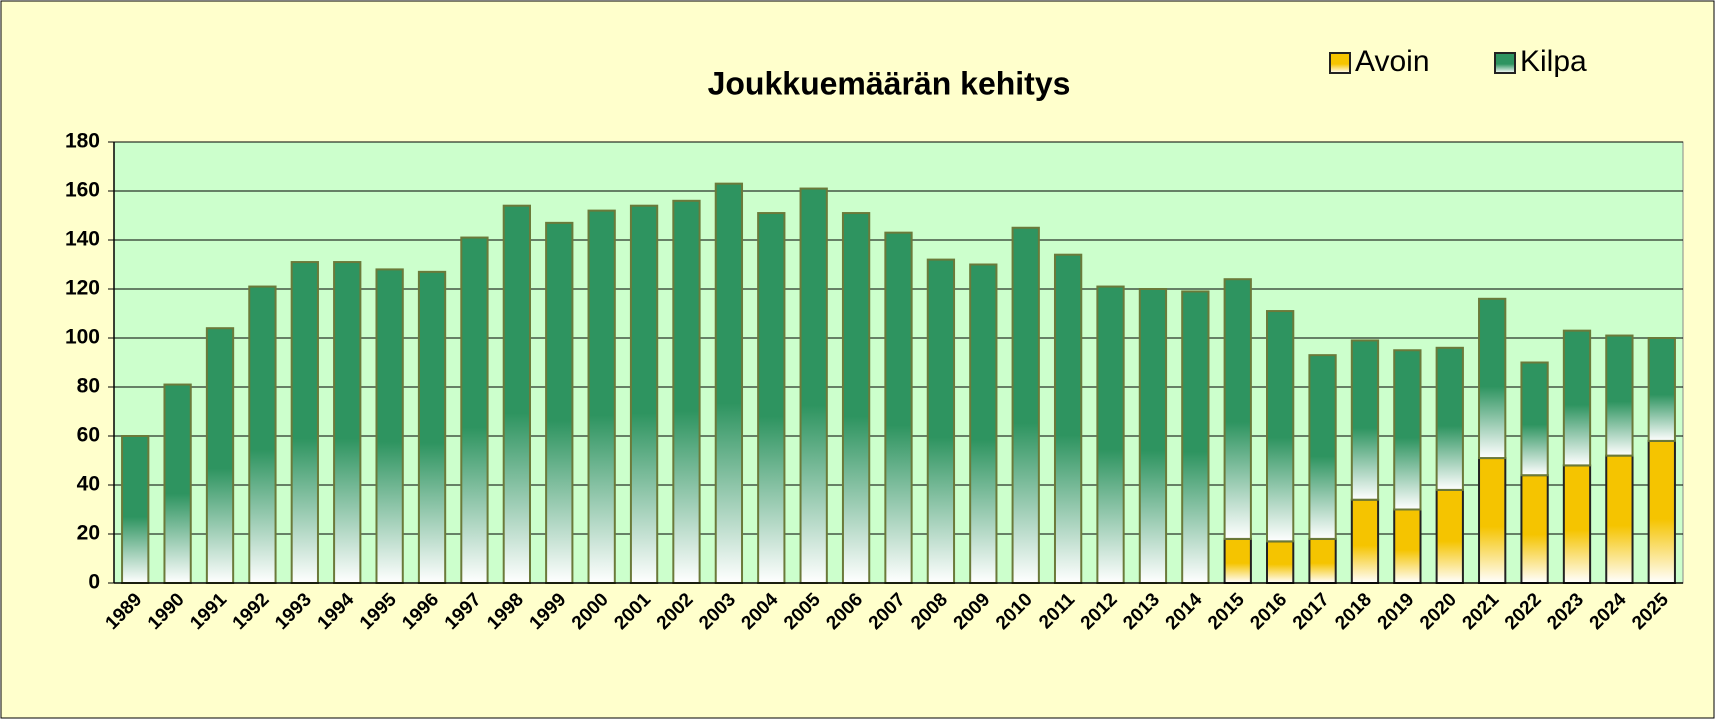  Describe the element at coordinates (88, 533) in the screenshot. I see `y-tick-label: 20` at that location.